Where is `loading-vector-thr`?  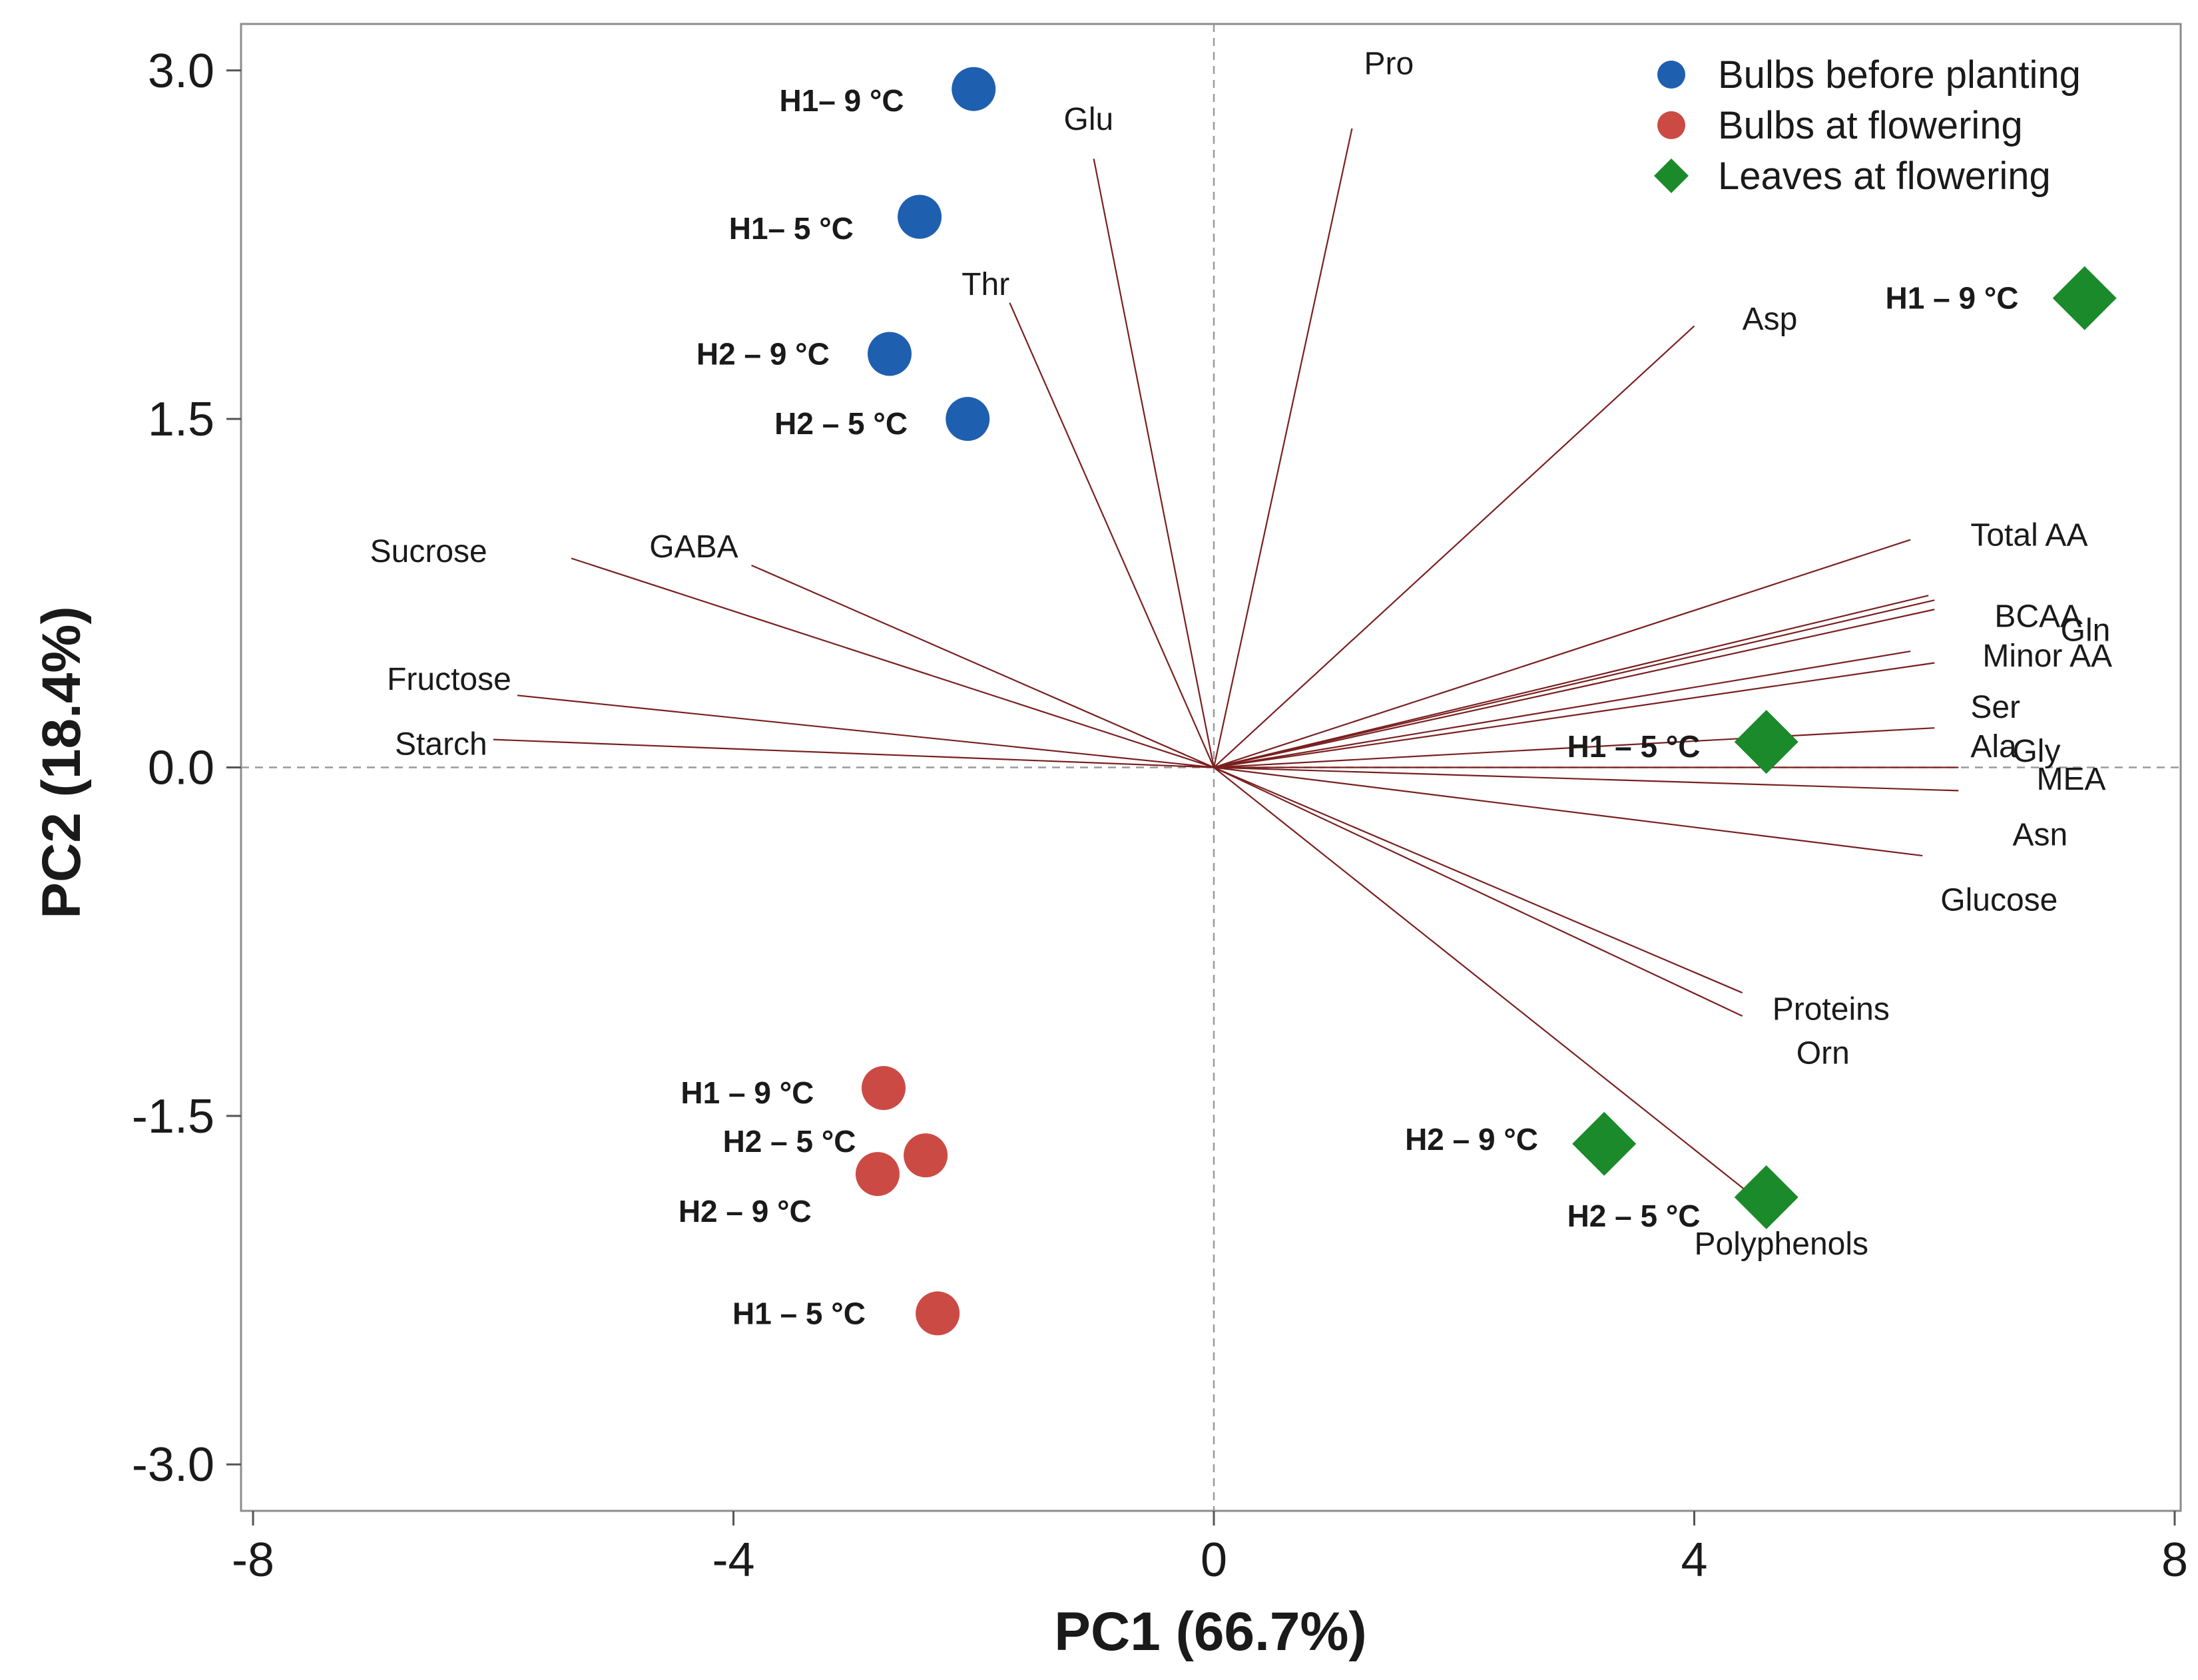 loading-vector-thr is located at coordinates (1112, 535).